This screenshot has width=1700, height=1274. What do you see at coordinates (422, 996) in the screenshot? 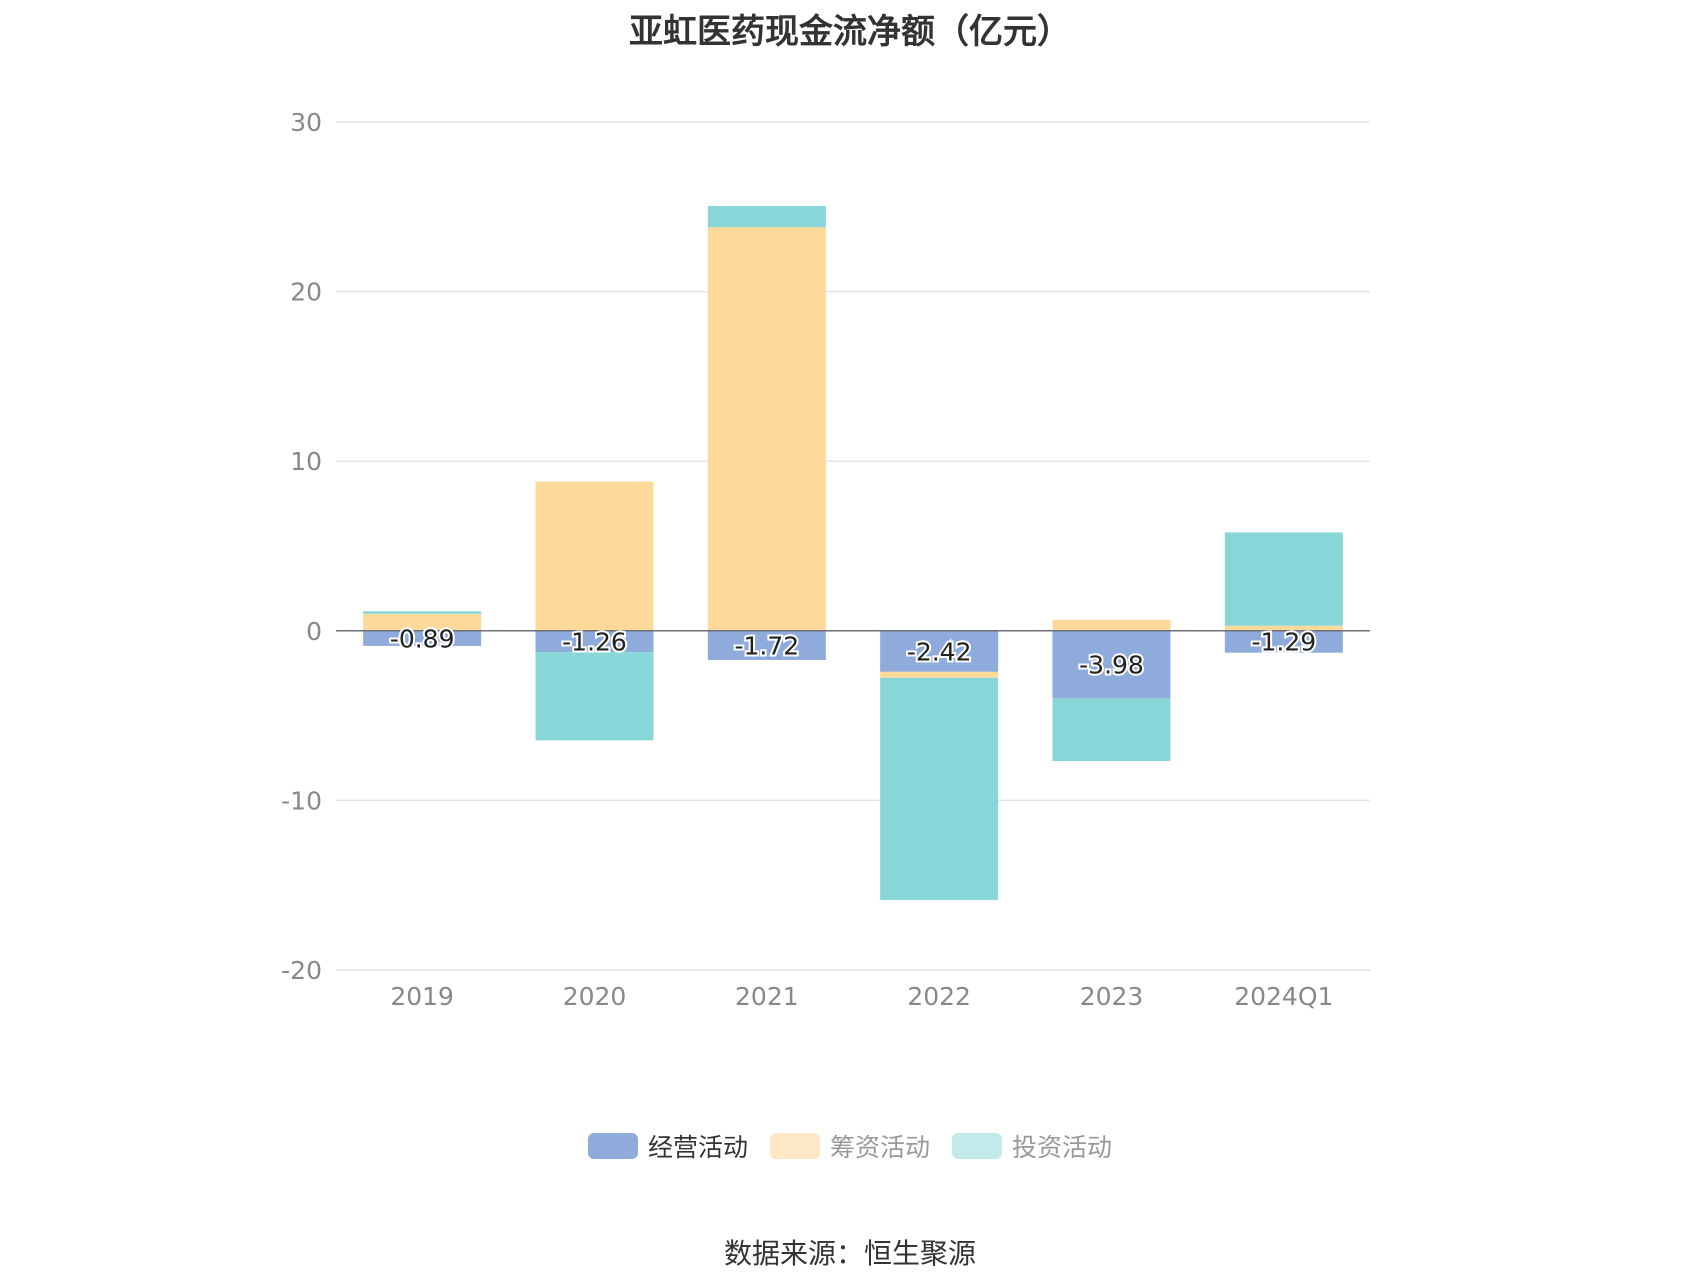
I see `x-tick-label: 2019` at bounding box center [422, 996].